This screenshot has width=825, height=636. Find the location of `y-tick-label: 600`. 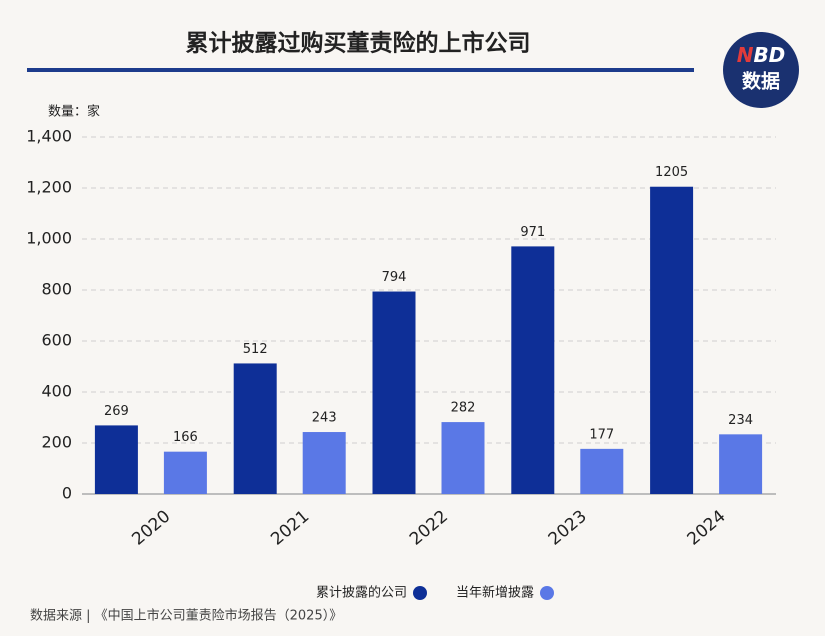

y-tick-label: 600 is located at coordinates (56, 340).